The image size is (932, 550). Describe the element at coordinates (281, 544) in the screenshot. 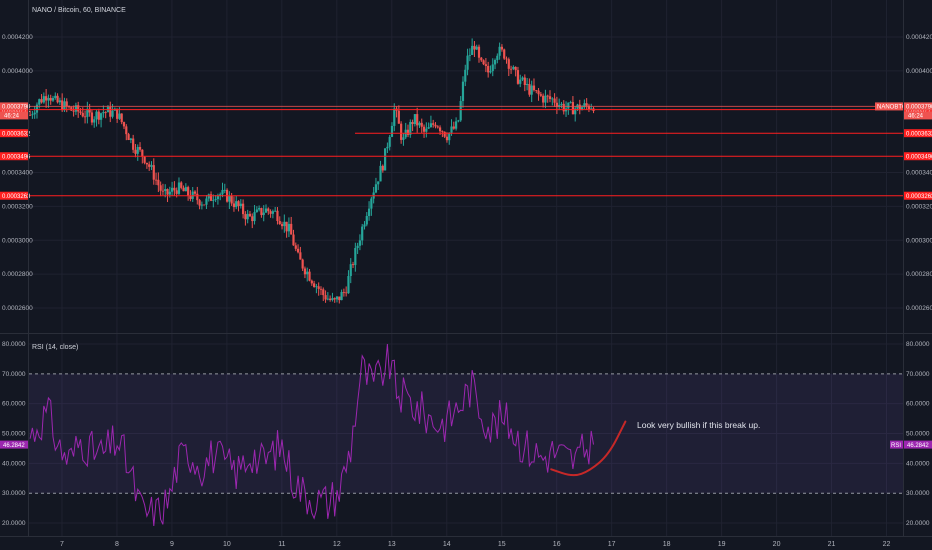

I see `x-tick-label: 11` at that location.